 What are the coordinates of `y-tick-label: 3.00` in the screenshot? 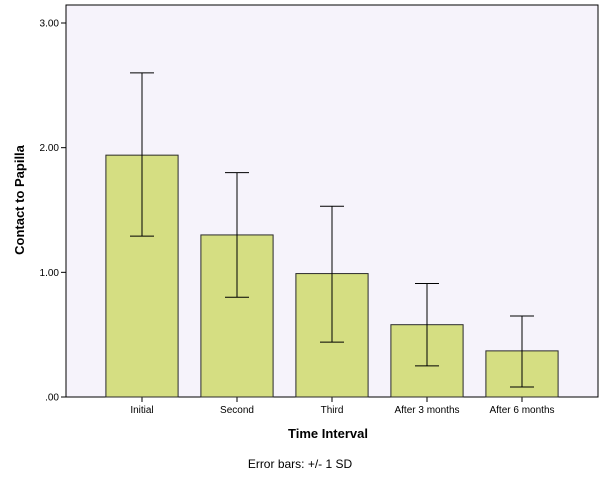 It's located at (50, 24).